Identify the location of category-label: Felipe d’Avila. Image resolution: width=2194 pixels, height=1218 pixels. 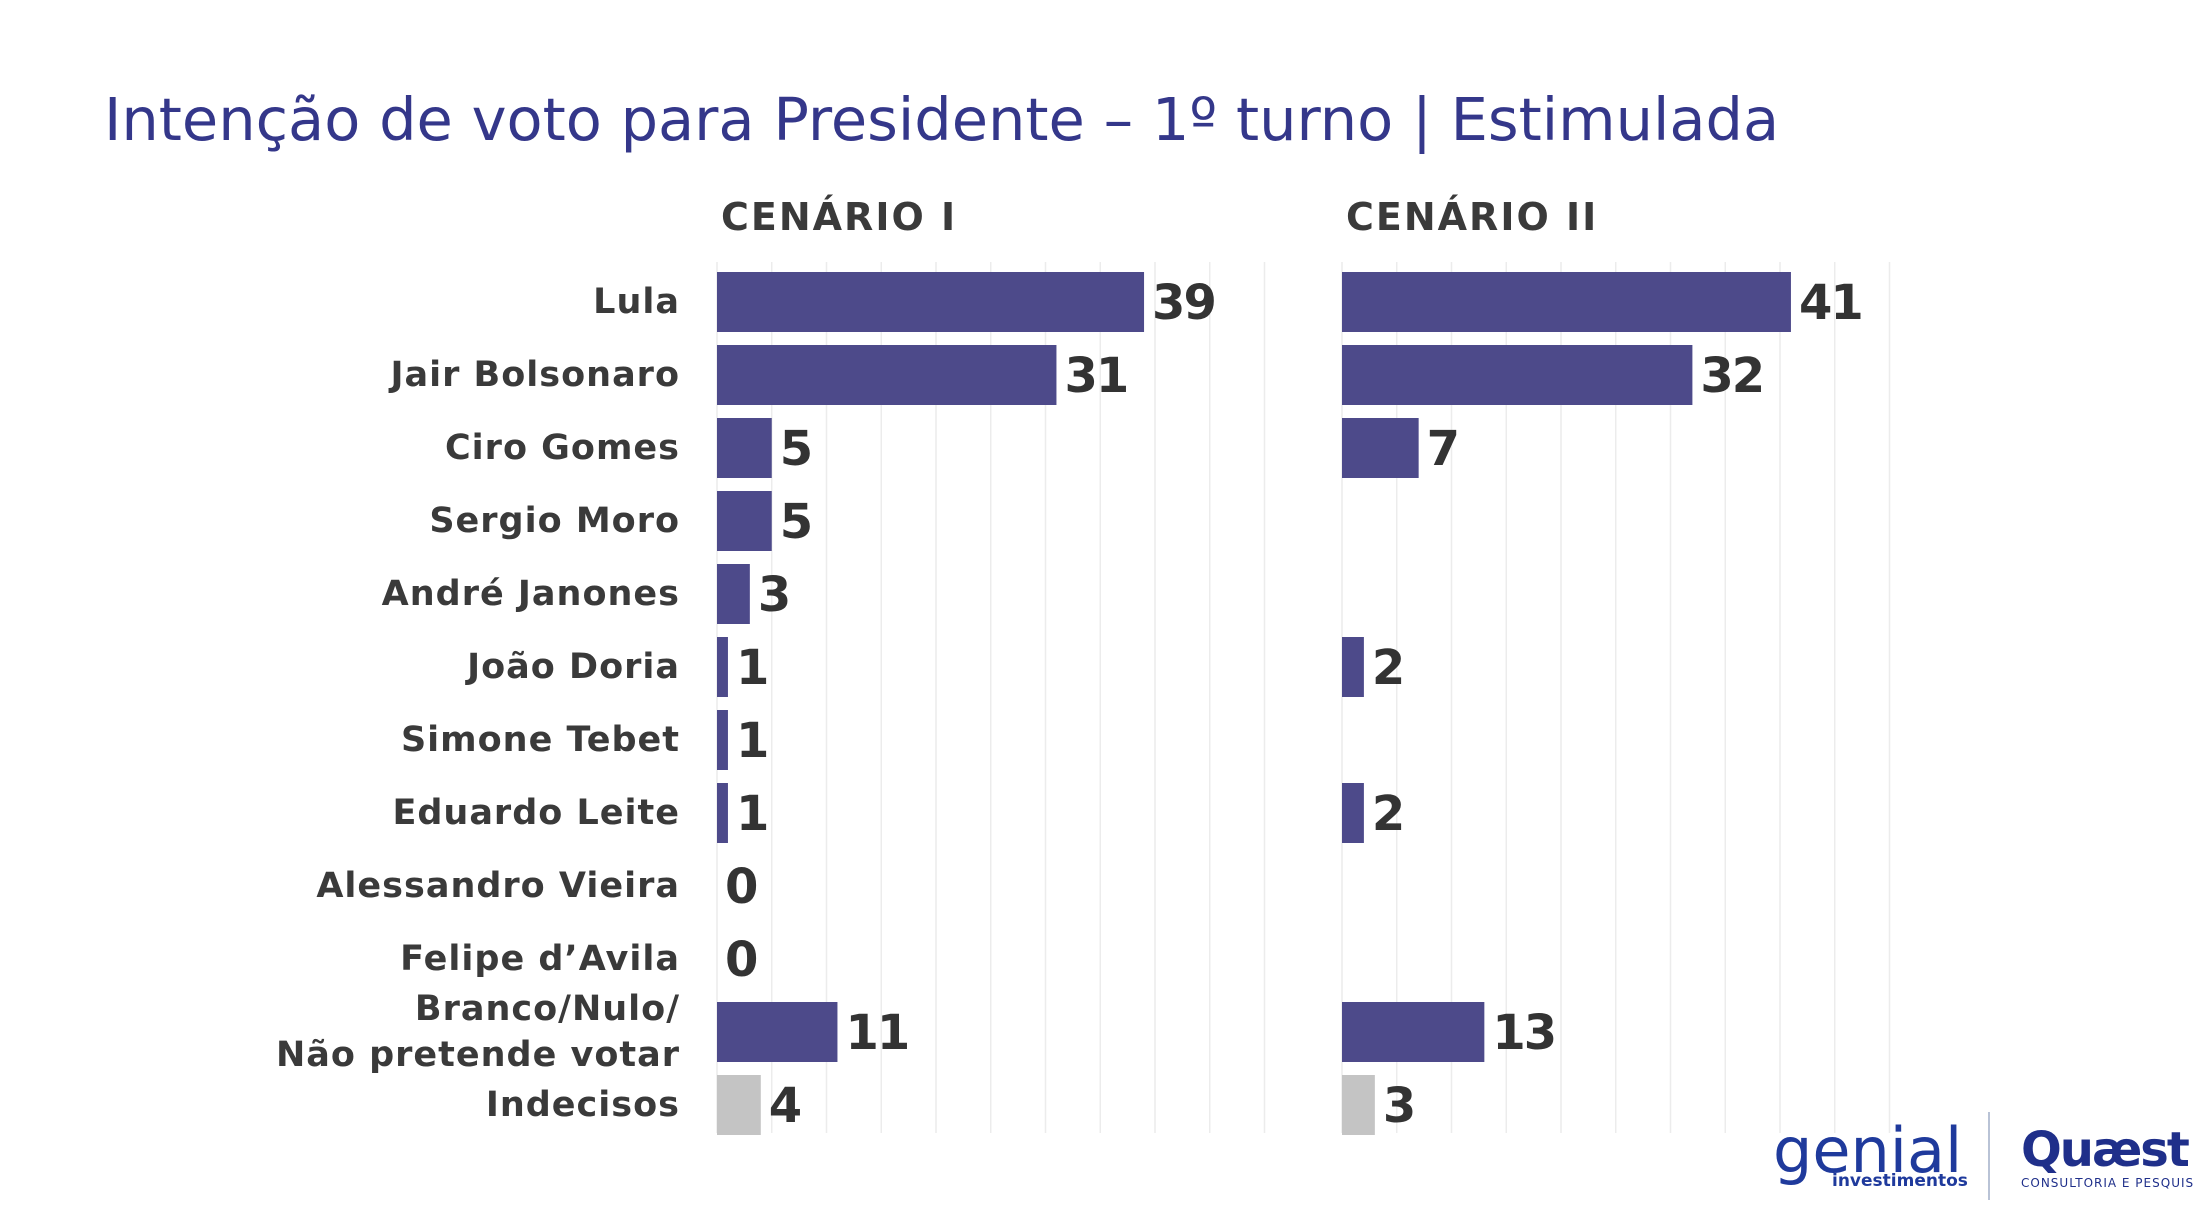
(540, 959).